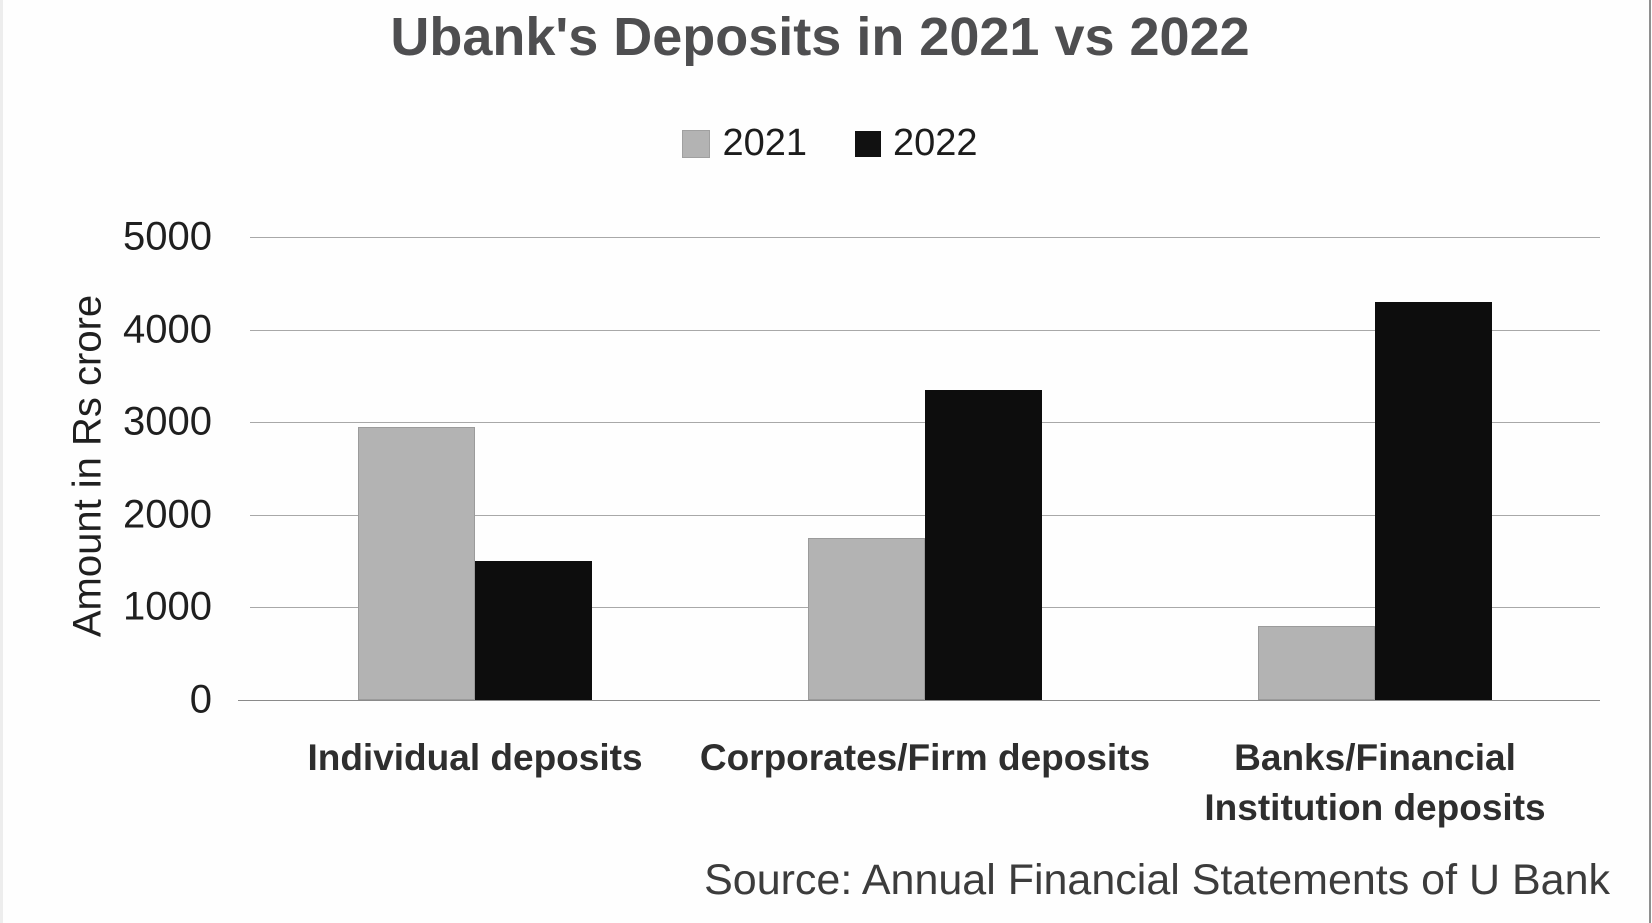 Image resolution: width=1652 pixels, height=923 pixels. I want to click on legend-label-2022: 2022, so click(935, 143).